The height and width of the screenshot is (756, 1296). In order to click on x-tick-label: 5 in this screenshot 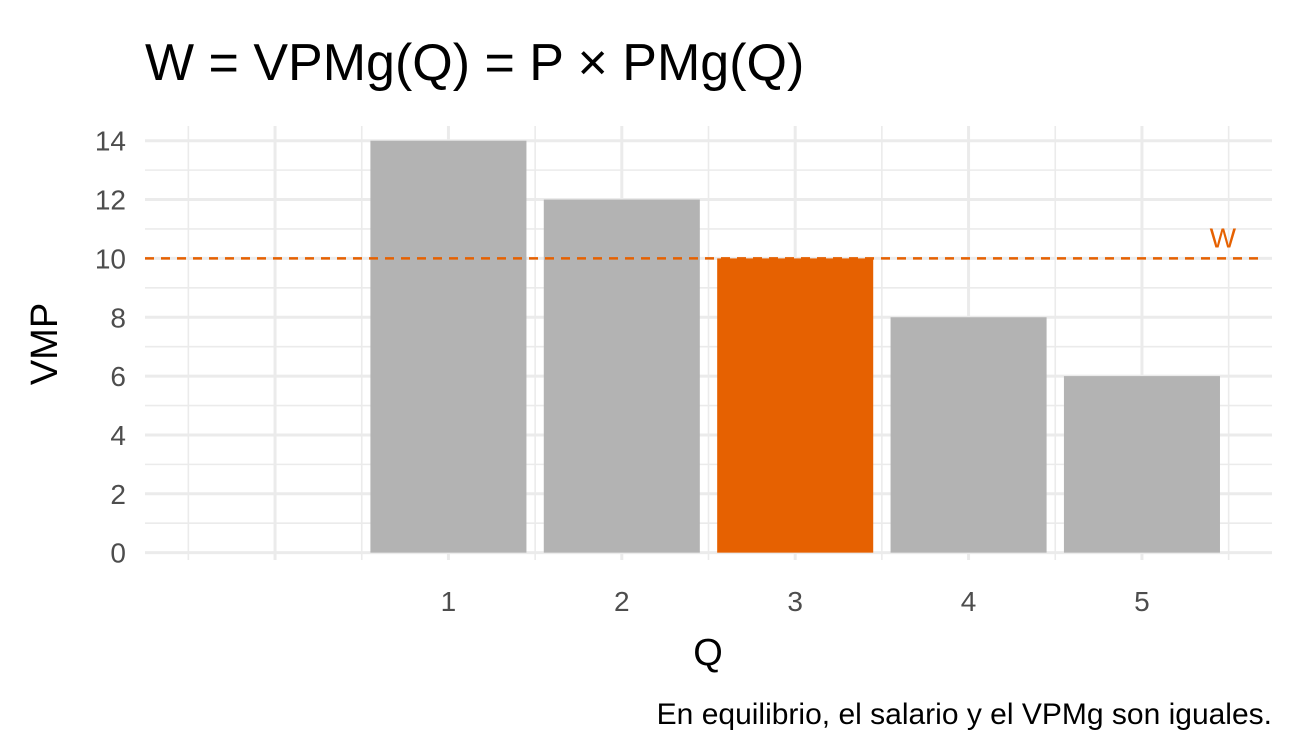, I will do `click(1142, 601)`.